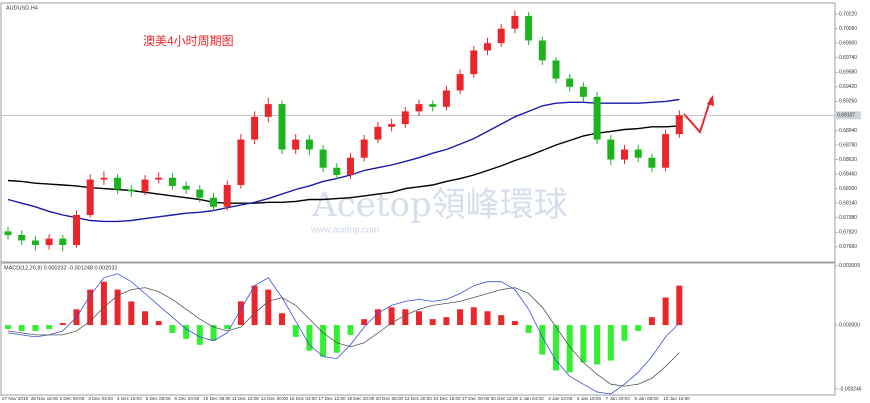 The width and height of the screenshot is (870, 403). What do you see at coordinates (848, 115) in the screenshot?
I see `price-label-box` at bounding box center [848, 115].